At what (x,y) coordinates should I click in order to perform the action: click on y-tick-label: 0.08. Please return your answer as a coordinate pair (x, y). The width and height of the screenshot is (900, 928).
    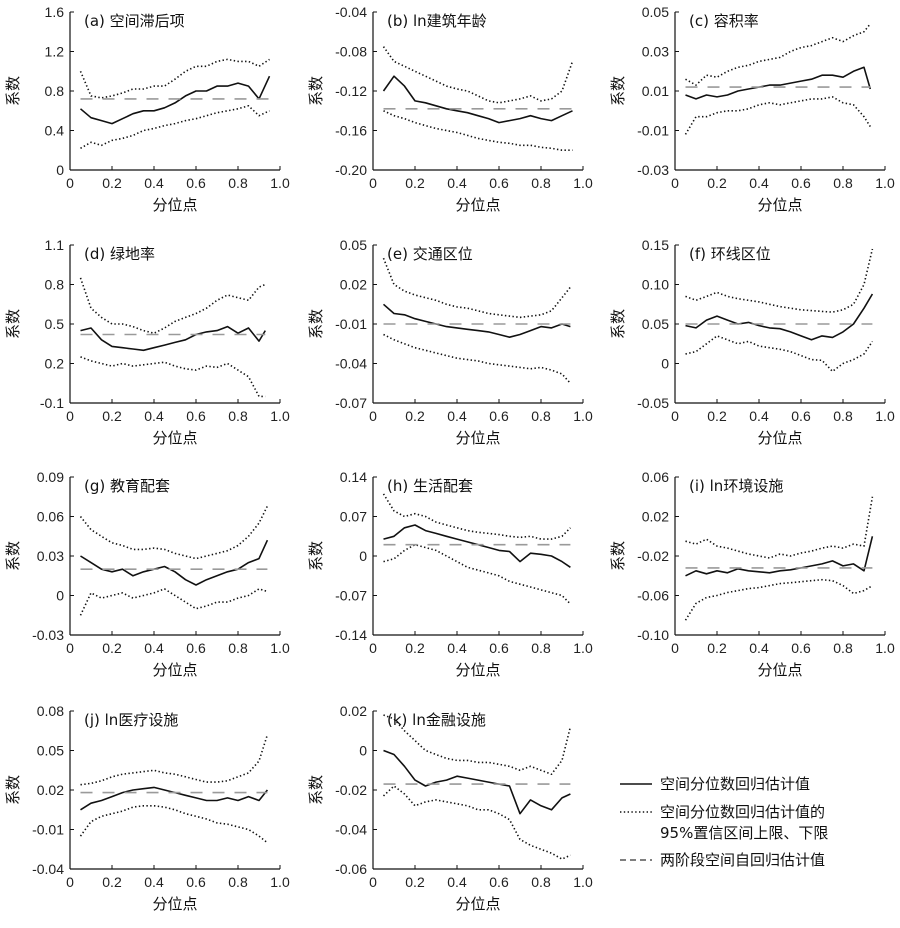
    Looking at the image, I should click on (50, 711).